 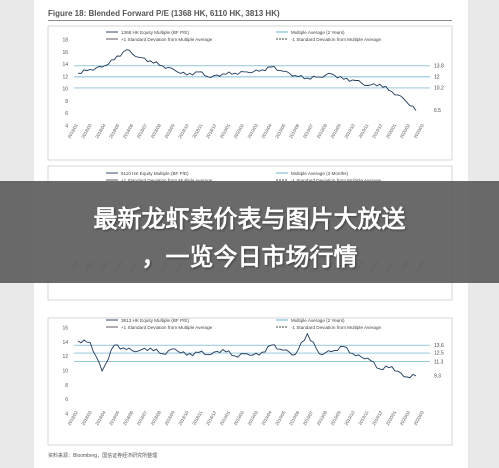 I want to click on chart-top-xtick-label: 2020/02, so click(x=405, y=131).